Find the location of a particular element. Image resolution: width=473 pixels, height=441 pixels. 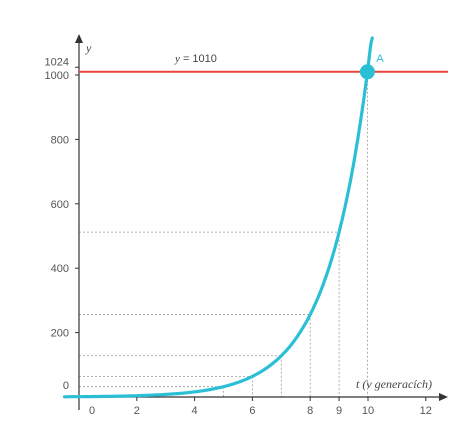

point-A is located at coordinates (367, 72).